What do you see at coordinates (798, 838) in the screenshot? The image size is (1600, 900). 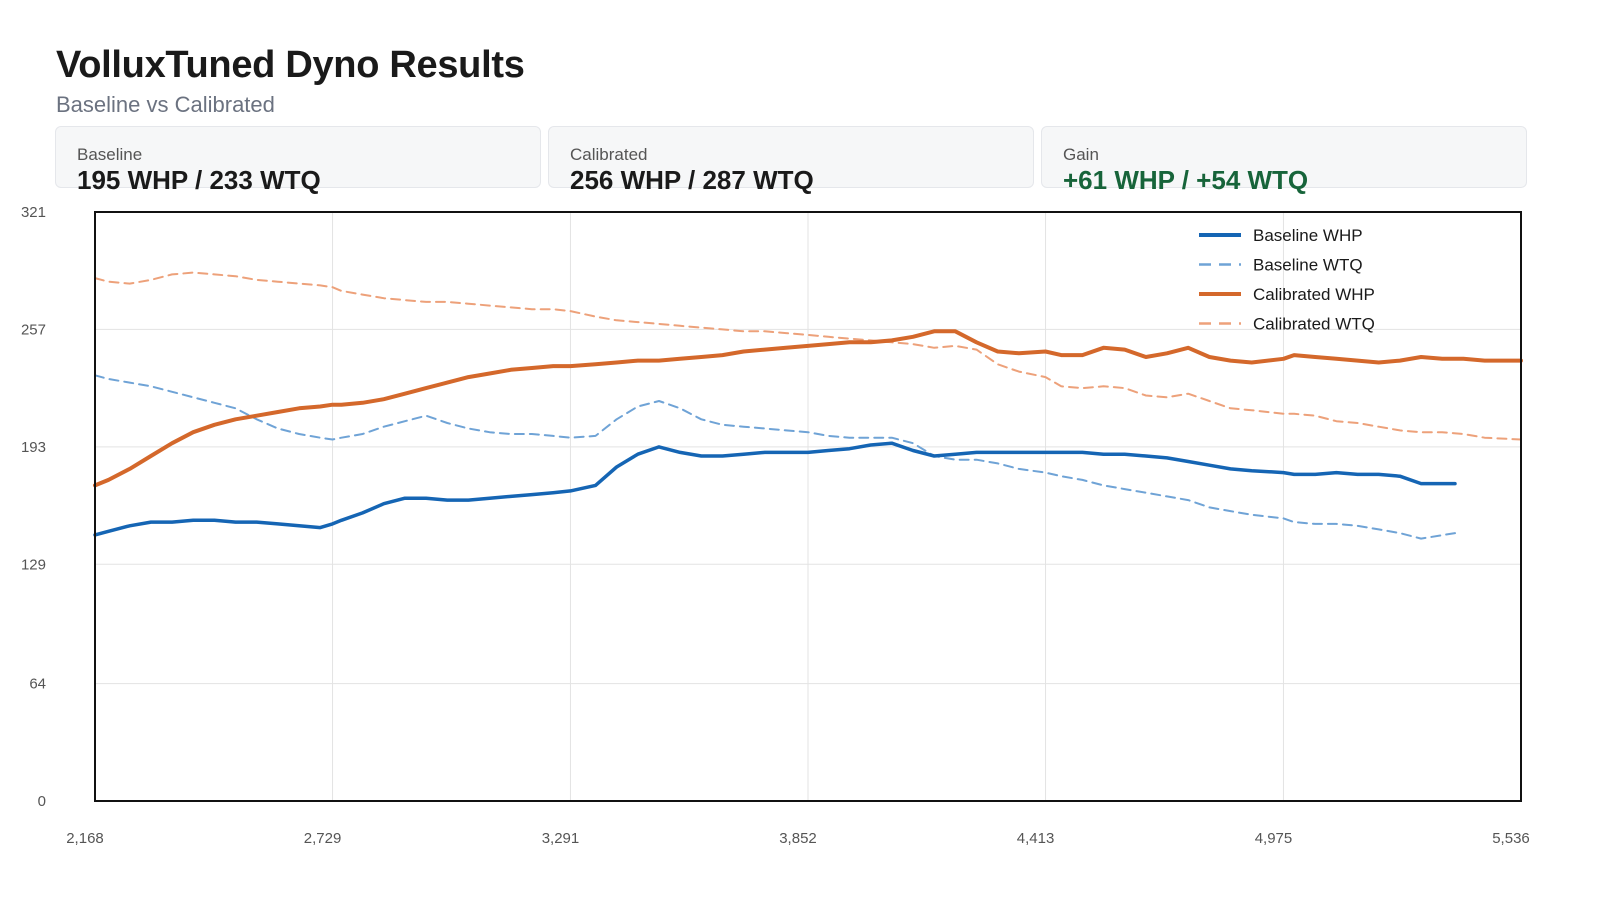 I see `x-tick-label: 3,852` at bounding box center [798, 838].